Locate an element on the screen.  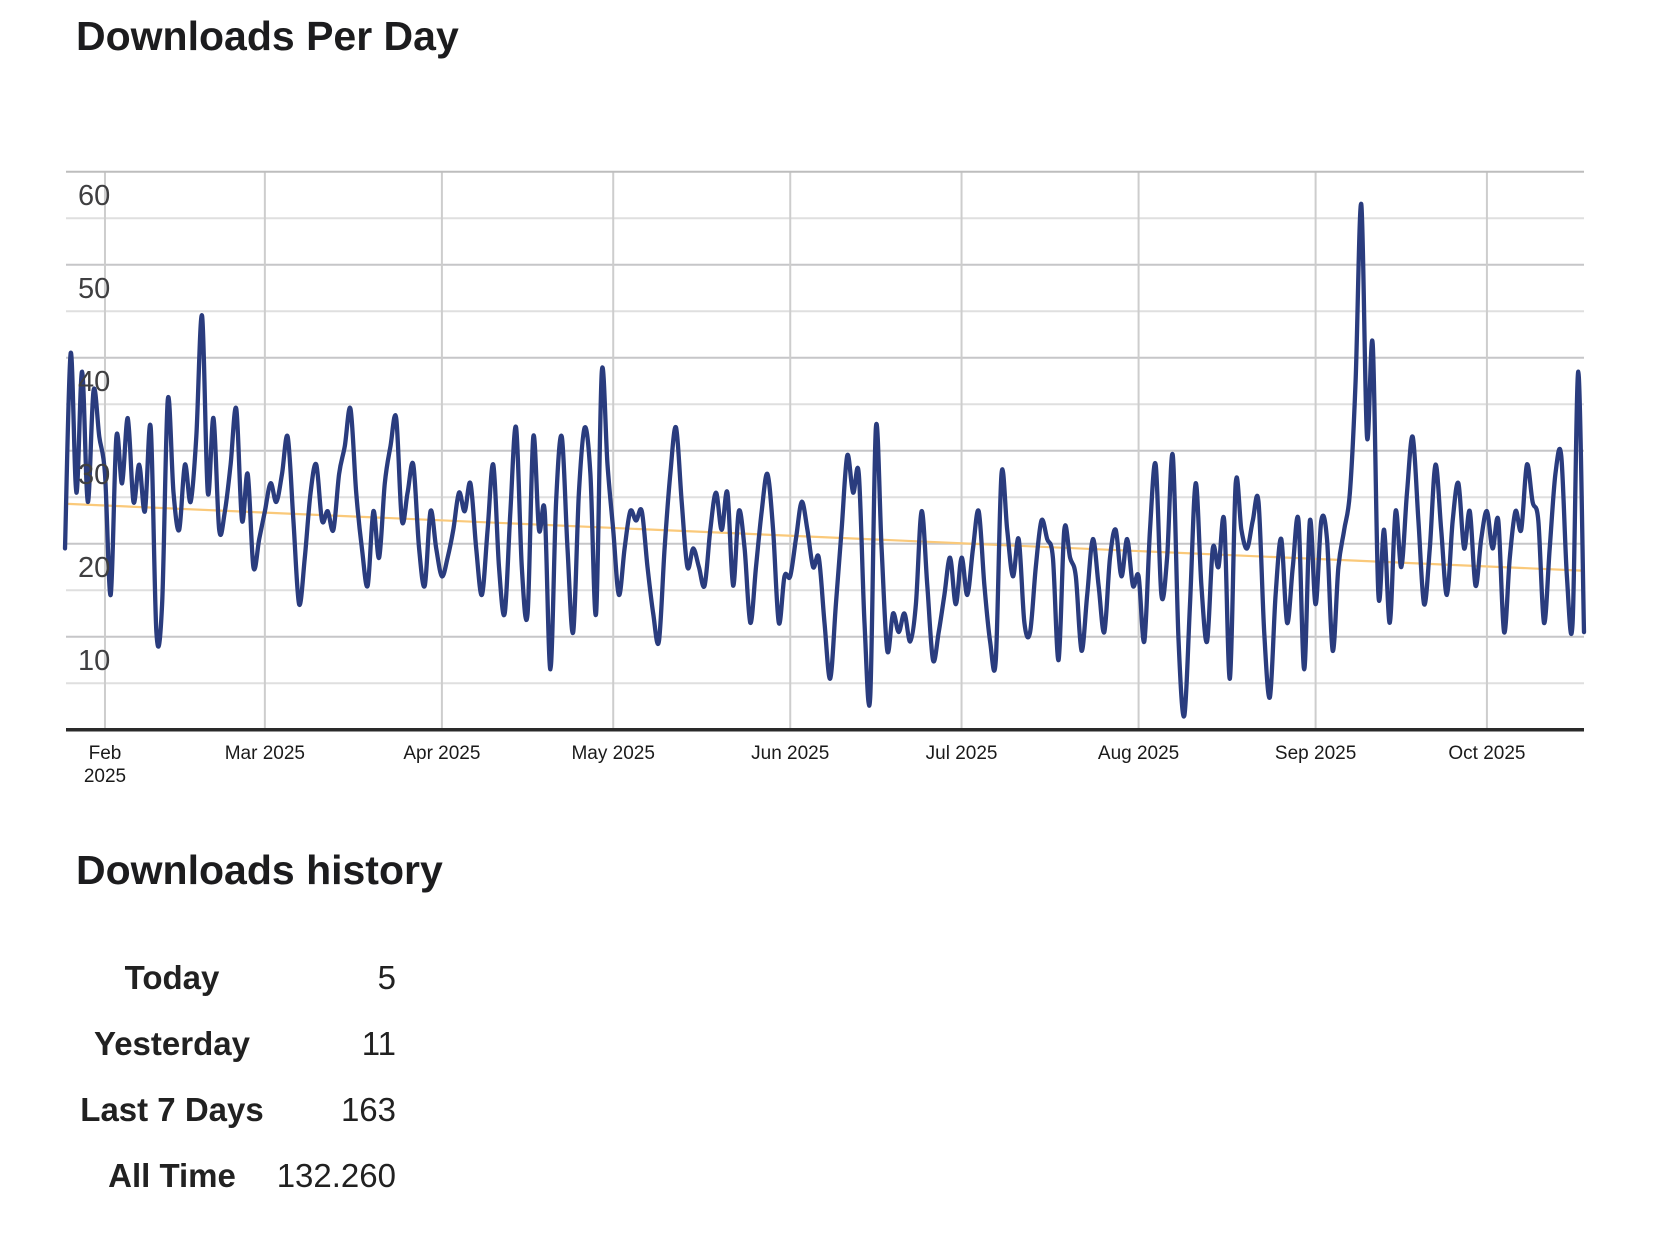
table-row: All Time 132.260 is located at coordinates (230, 1176).